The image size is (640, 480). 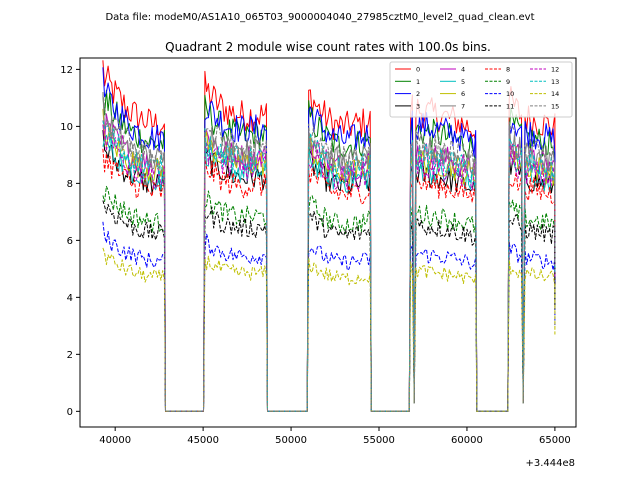 What do you see at coordinates (291, 440) in the screenshot?
I see `x-tick-label: 50000` at bounding box center [291, 440].